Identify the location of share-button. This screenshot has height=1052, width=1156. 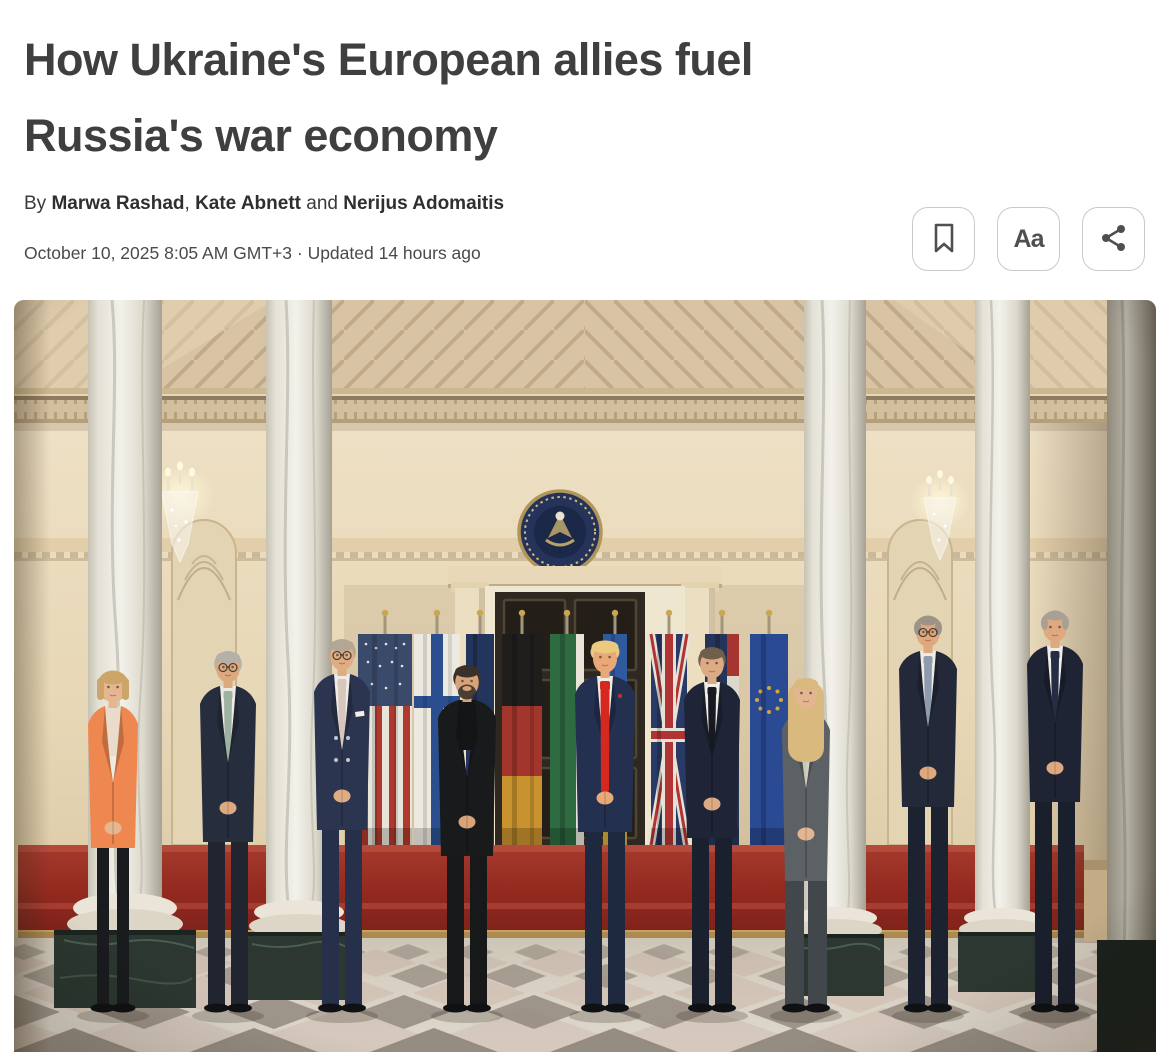
(1113, 239).